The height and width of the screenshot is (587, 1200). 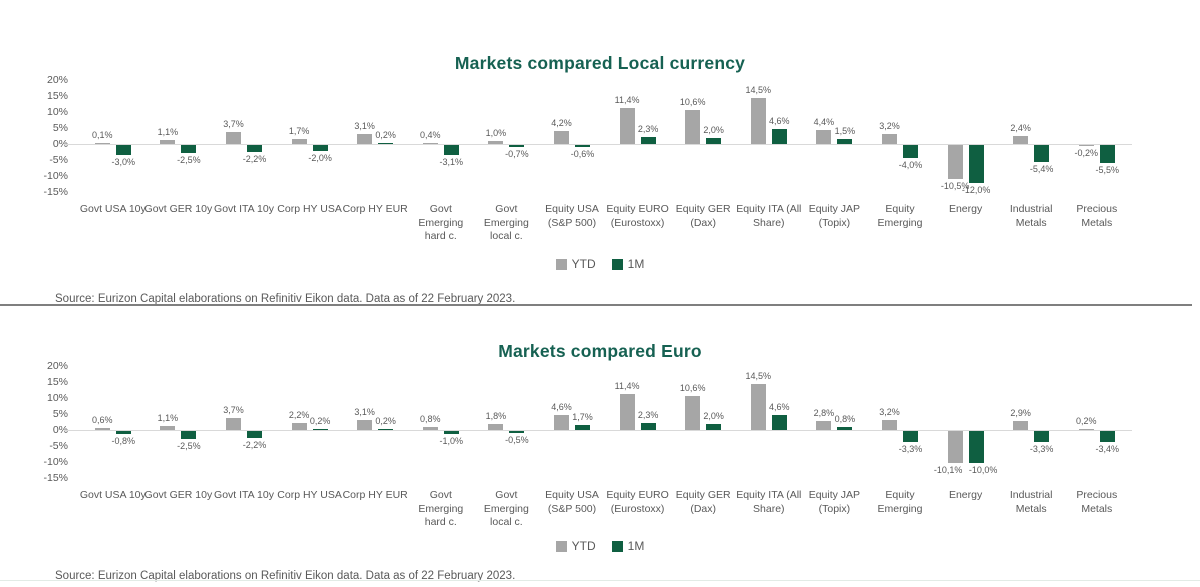 What do you see at coordinates (55, 461) in the screenshot?
I see `y-tick-label: -10%` at bounding box center [55, 461].